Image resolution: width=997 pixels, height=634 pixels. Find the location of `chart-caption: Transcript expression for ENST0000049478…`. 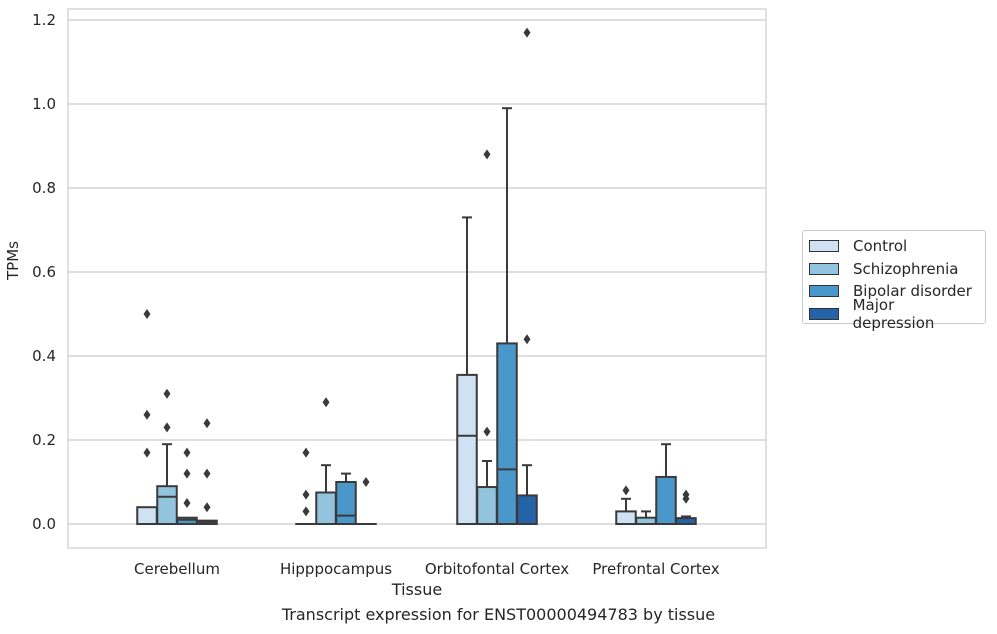

chart-caption: Transcript expression for ENST0000049478… is located at coordinates (498, 614).